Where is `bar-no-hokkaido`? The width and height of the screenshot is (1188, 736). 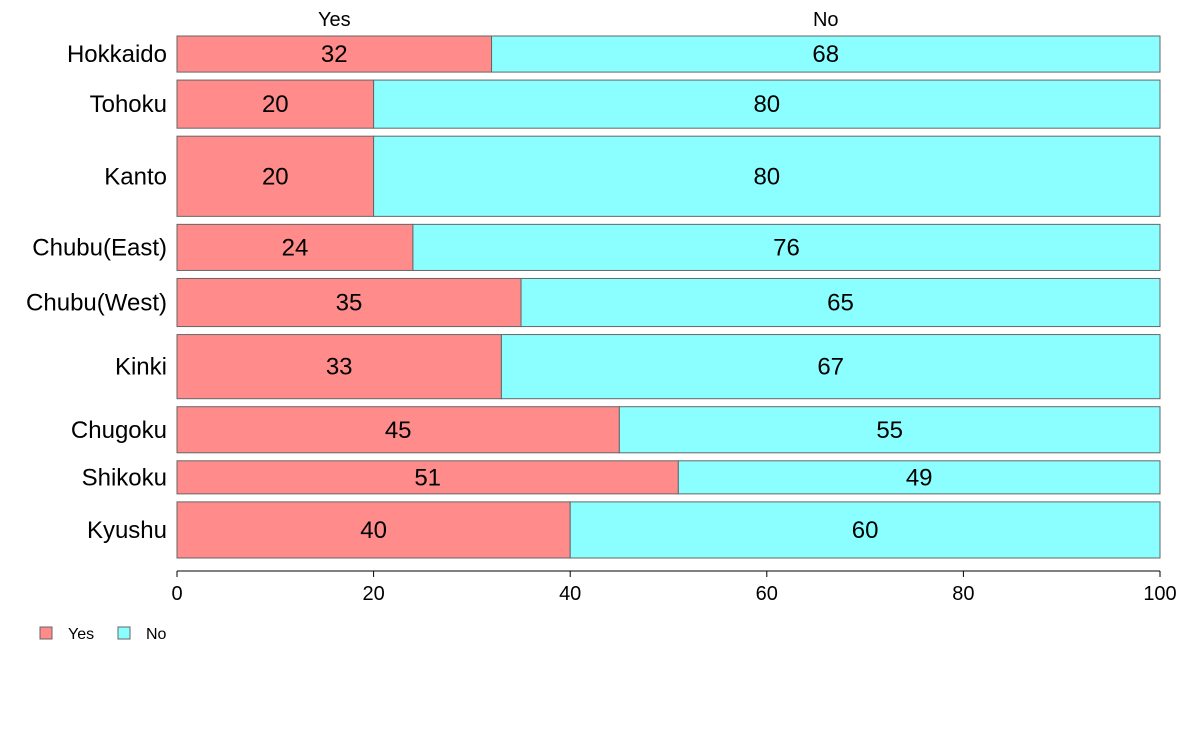
bar-no-hokkaido is located at coordinates (826, 54).